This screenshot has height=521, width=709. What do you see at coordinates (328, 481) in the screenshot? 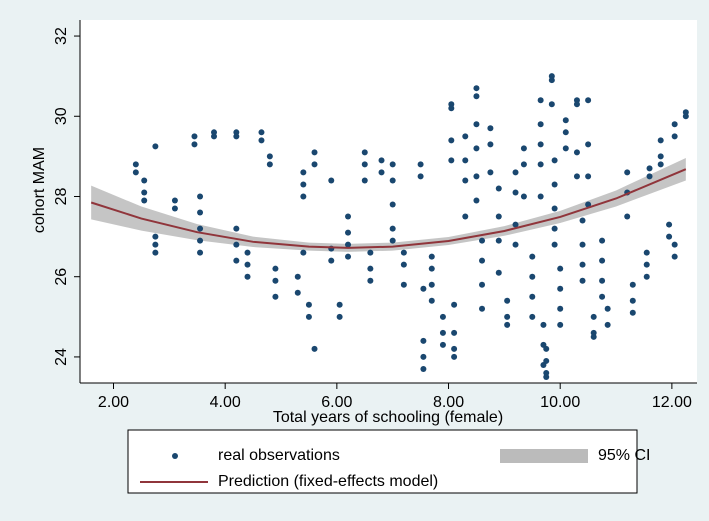
I see `legend-label: Prediction (fixed-effects model)` at bounding box center [328, 481].